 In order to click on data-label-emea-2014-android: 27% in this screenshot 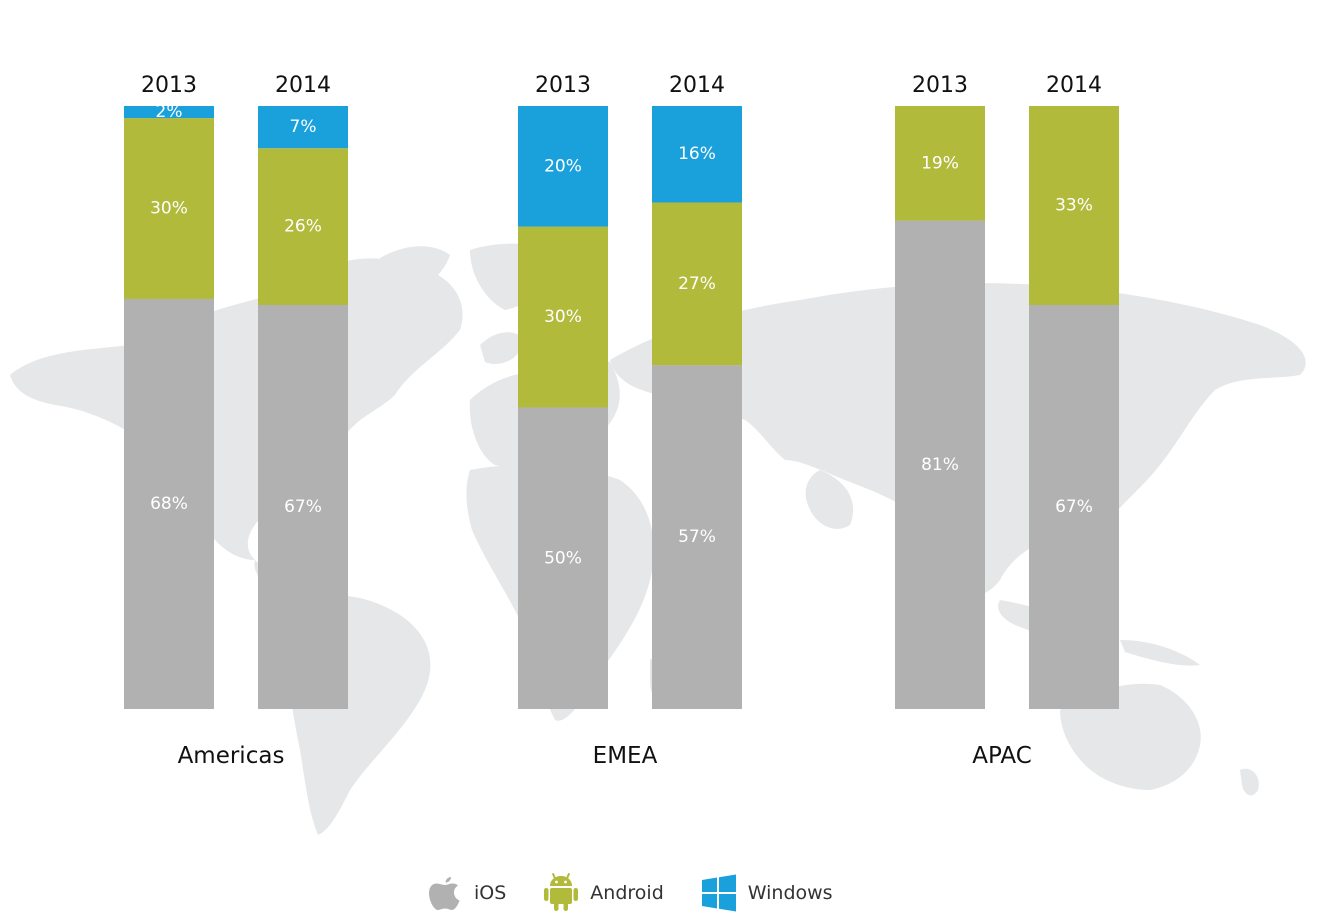, I will do `click(697, 284)`.